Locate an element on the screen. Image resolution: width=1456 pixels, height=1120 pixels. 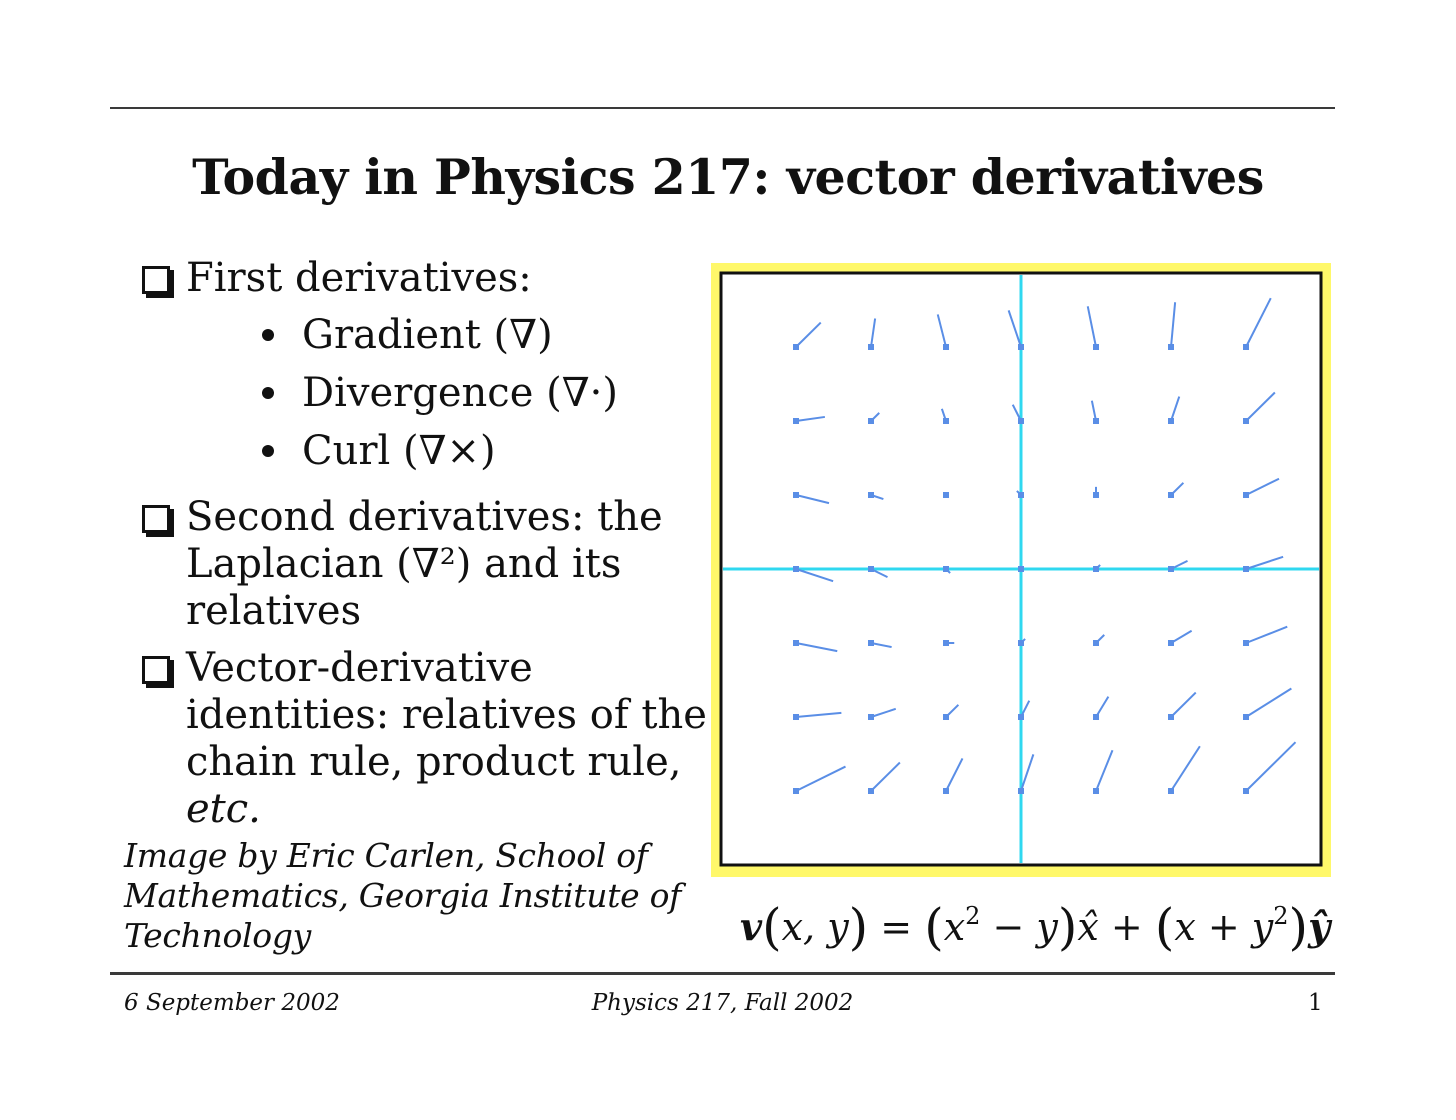
footer-date: 6 September 2002 is located at coordinates (232, 1003).